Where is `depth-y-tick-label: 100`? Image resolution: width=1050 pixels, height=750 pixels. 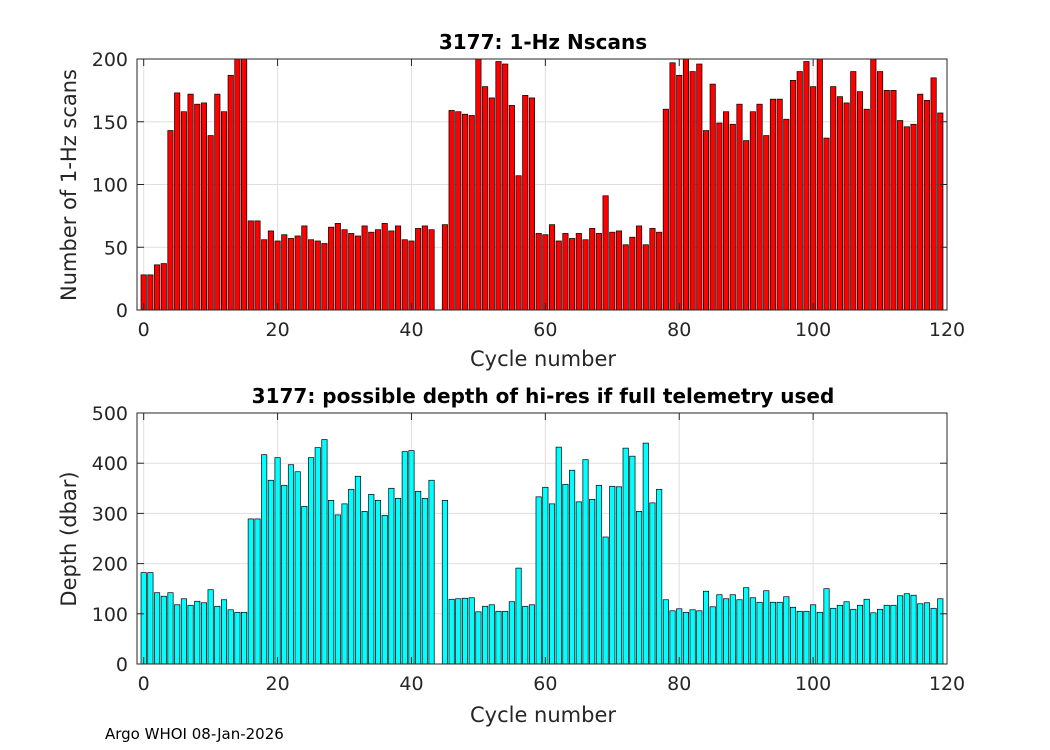
depth-y-tick-label: 100 is located at coordinates (110, 615).